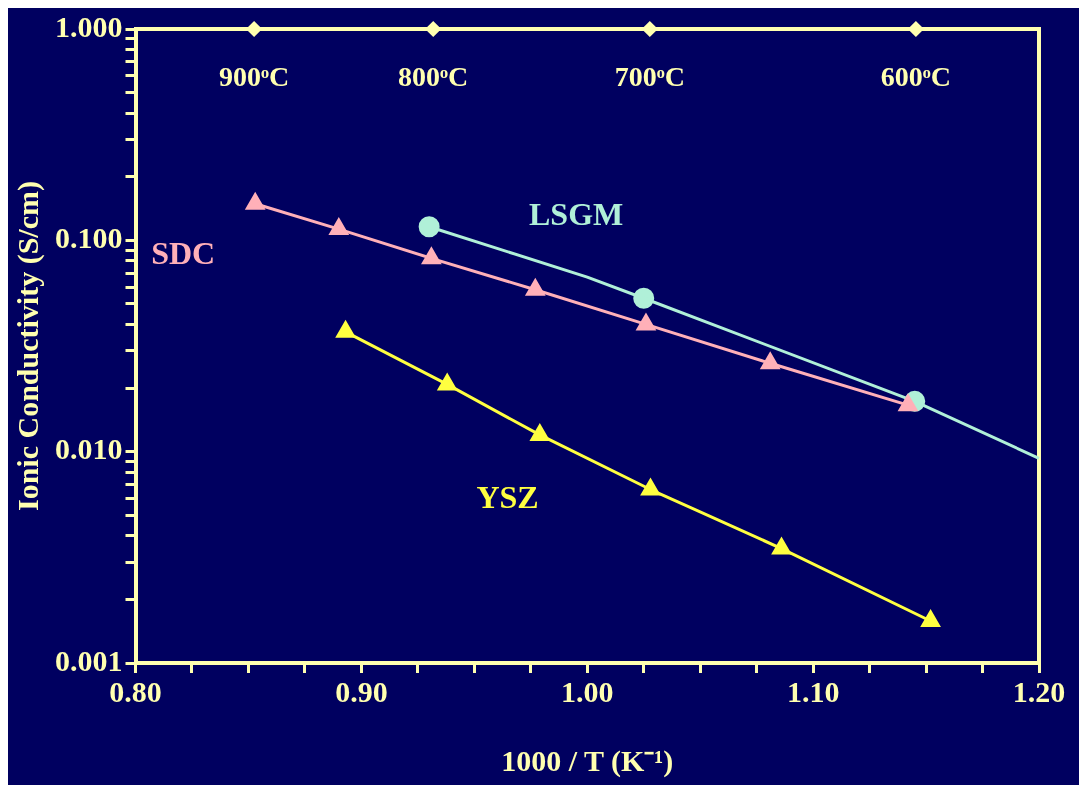 The image size is (1087, 793). I want to click on y-tick-label: 0.100, so click(89, 238).